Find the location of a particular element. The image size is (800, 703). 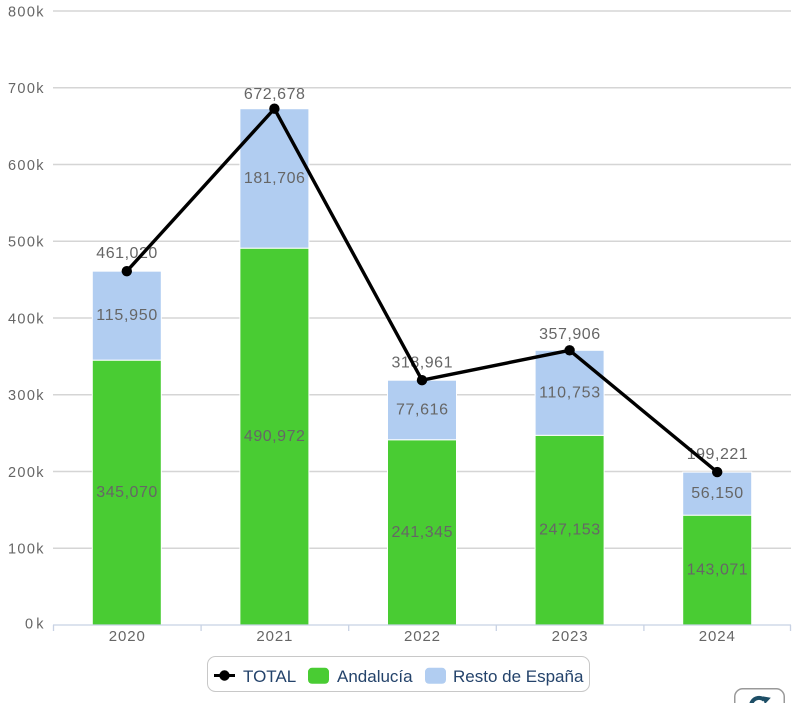

svg-text: 2020 is located at coordinates (127, 636).